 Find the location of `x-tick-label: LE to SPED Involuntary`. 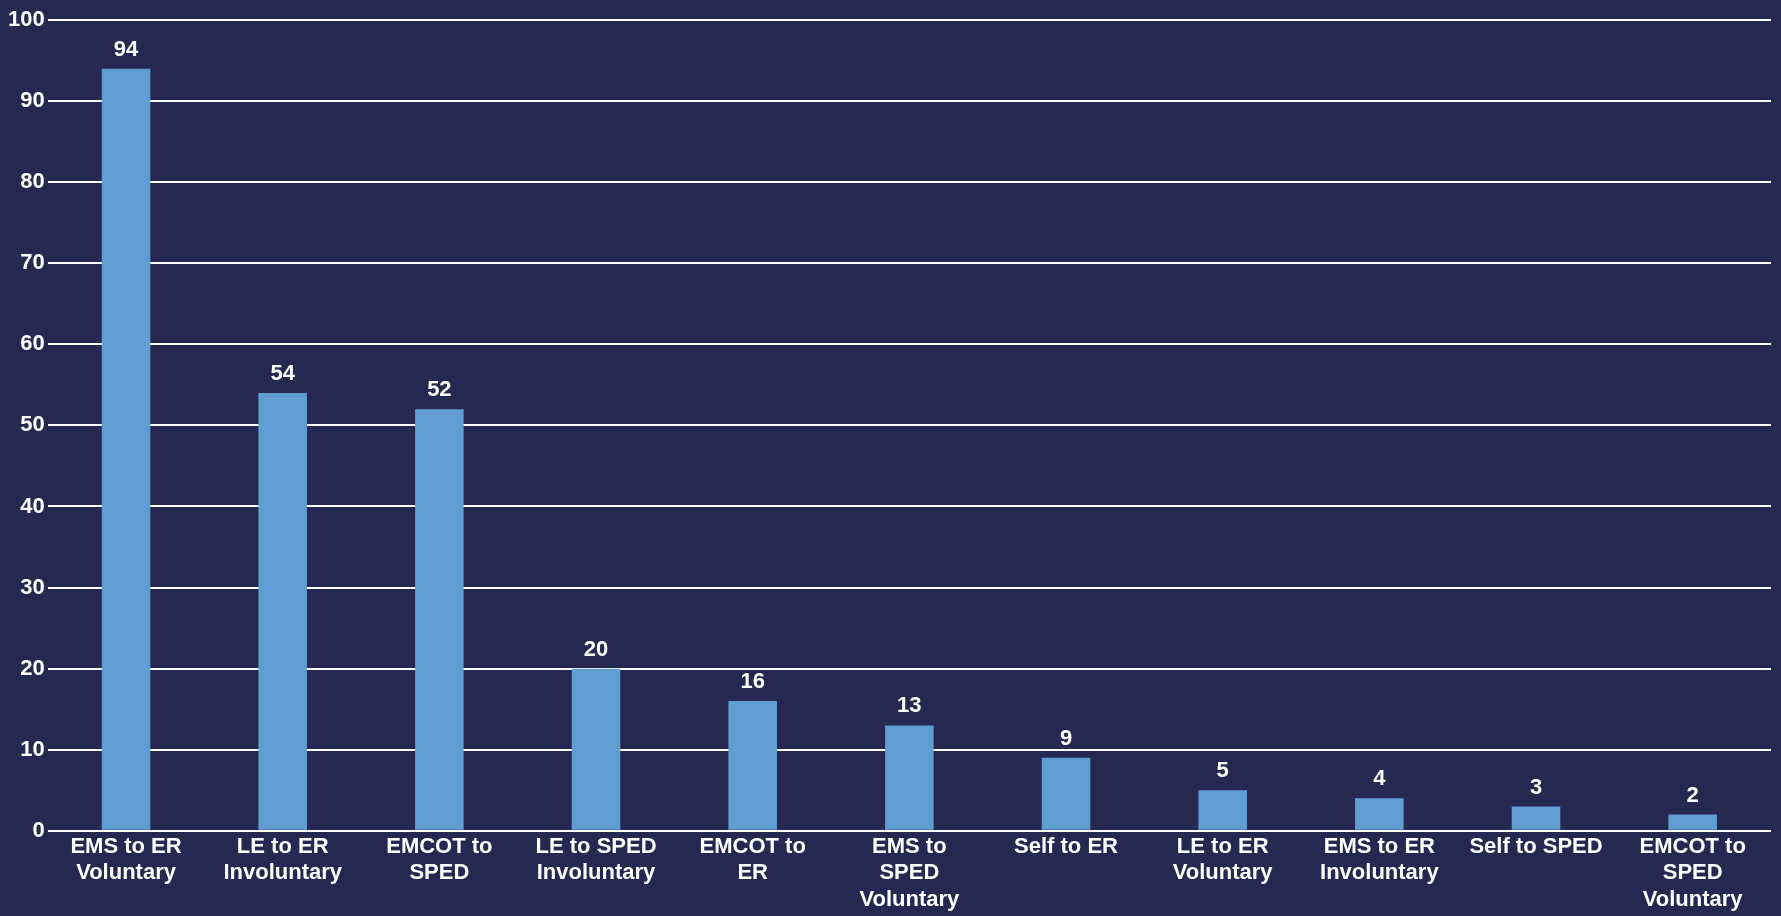

x-tick-label: LE to SPED Involuntary is located at coordinates (596, 859).